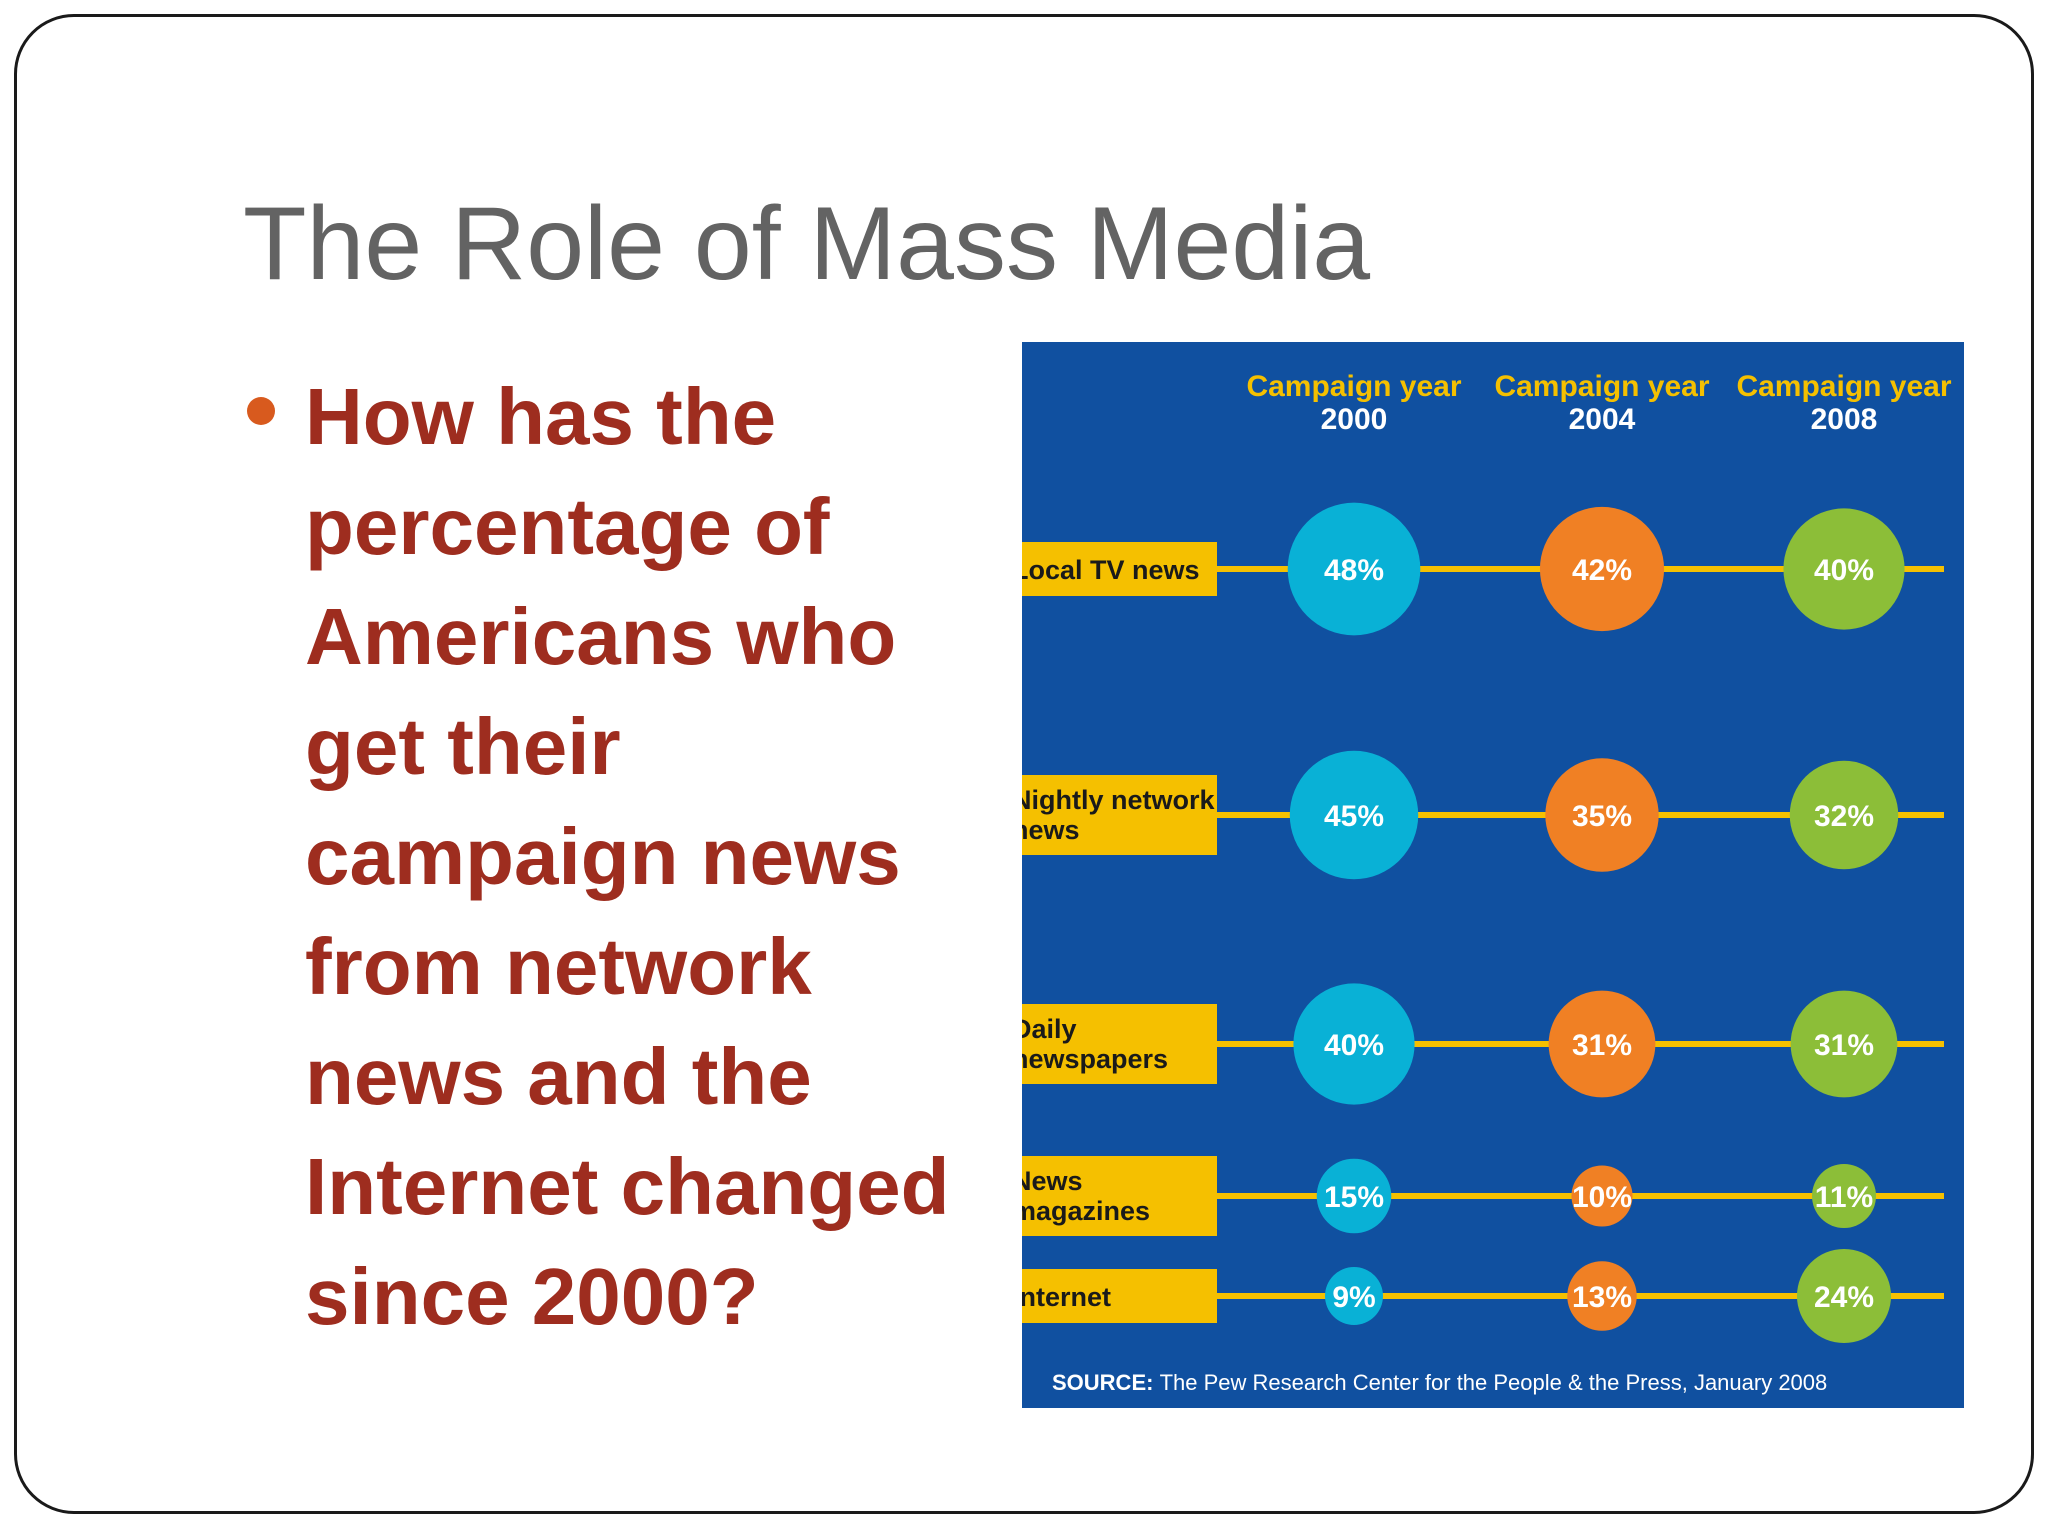  What do you see at coordinates (261, 411) in the screenshot?
I see `bullet-dot-icon` at bounding box center [261, 411].